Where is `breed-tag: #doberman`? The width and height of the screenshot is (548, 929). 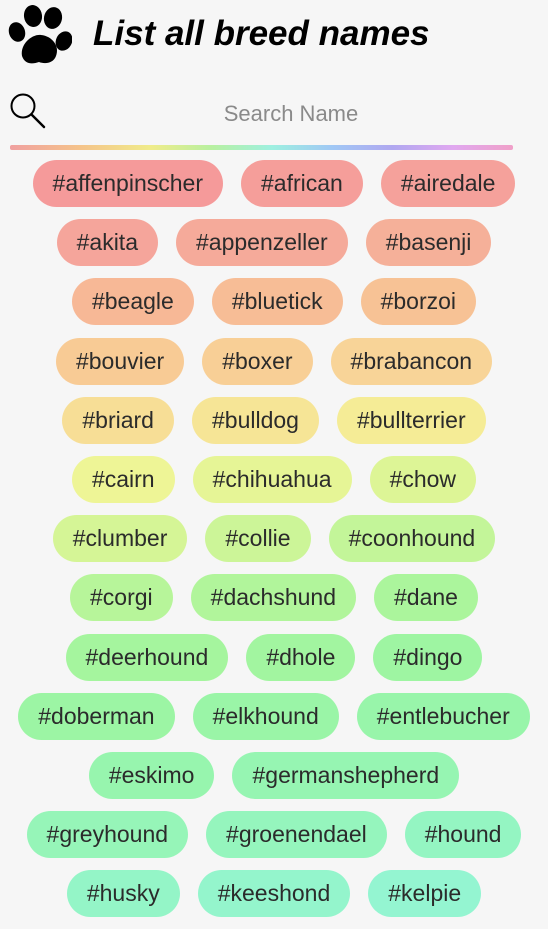
breed-tag: #doberman is located at coordinates (96, 716).